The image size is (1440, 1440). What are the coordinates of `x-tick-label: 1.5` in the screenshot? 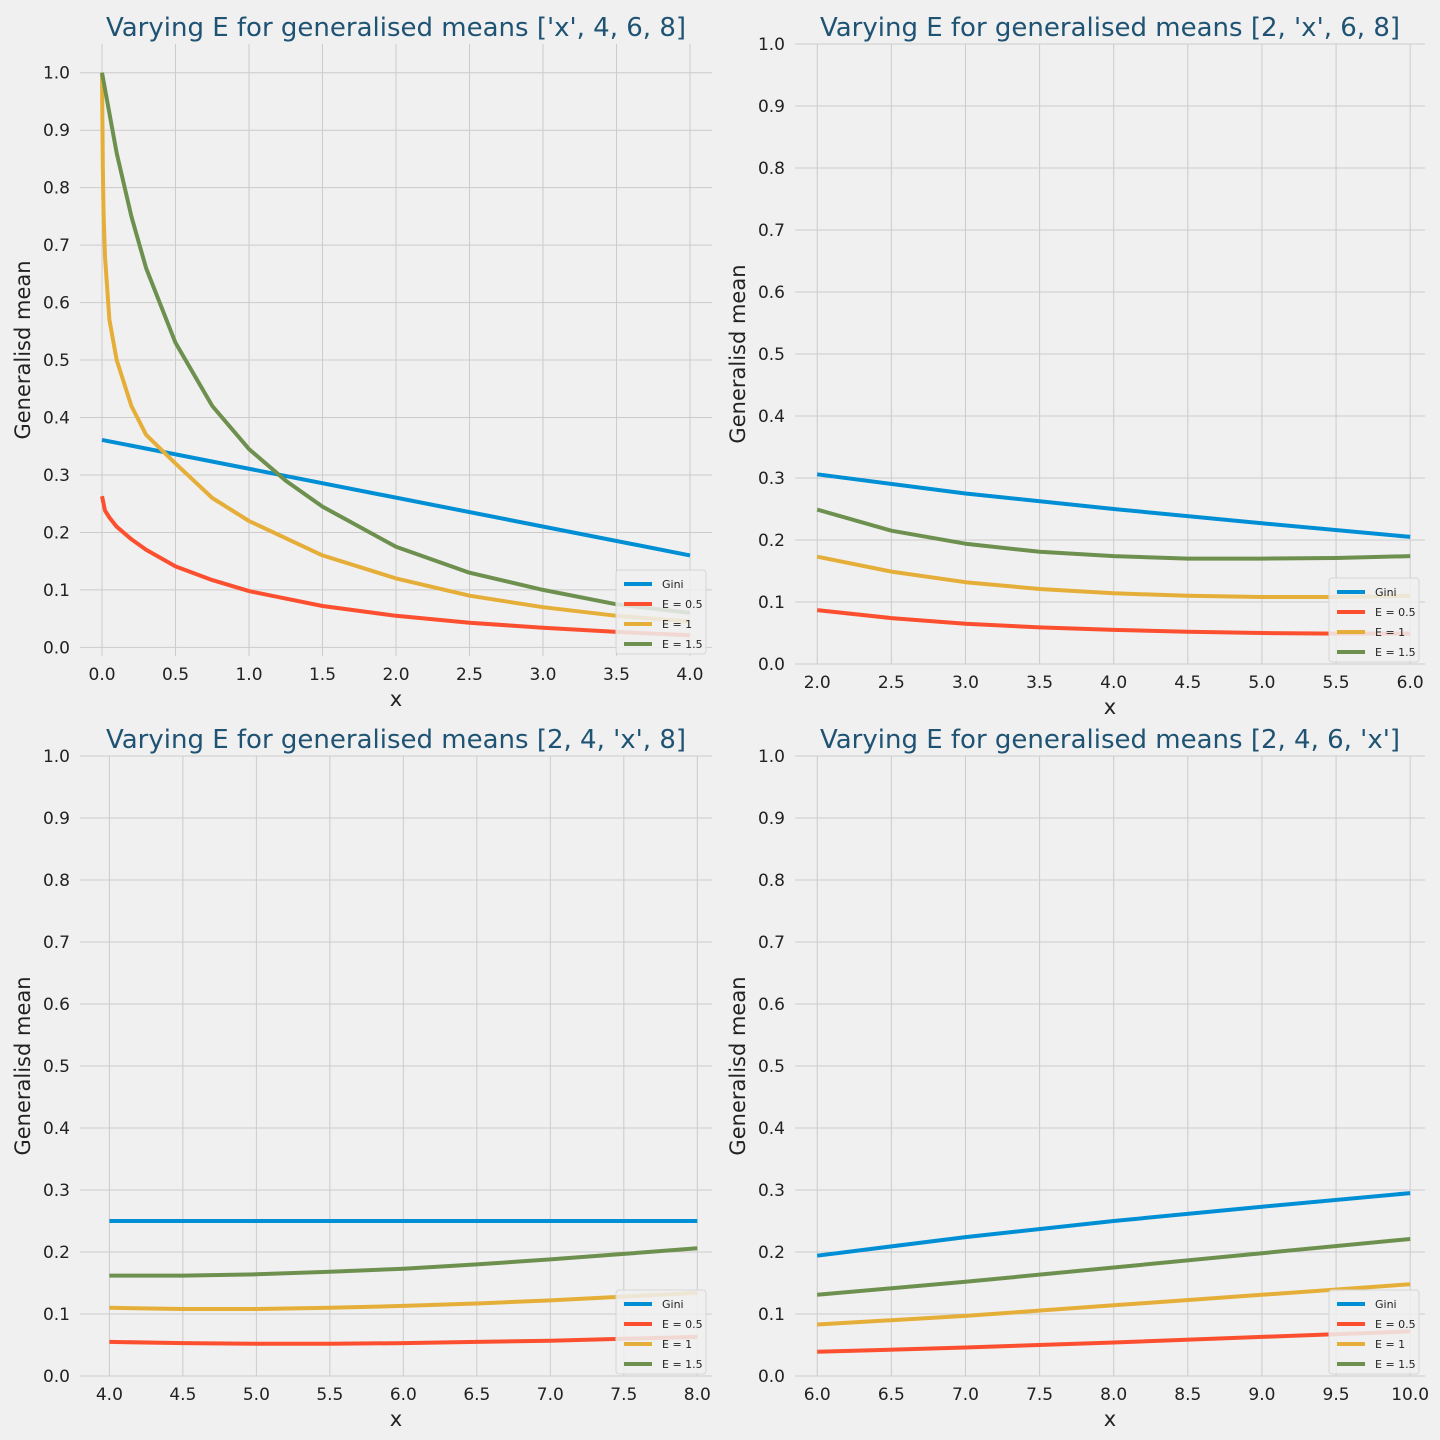 It's located at (322, 675).